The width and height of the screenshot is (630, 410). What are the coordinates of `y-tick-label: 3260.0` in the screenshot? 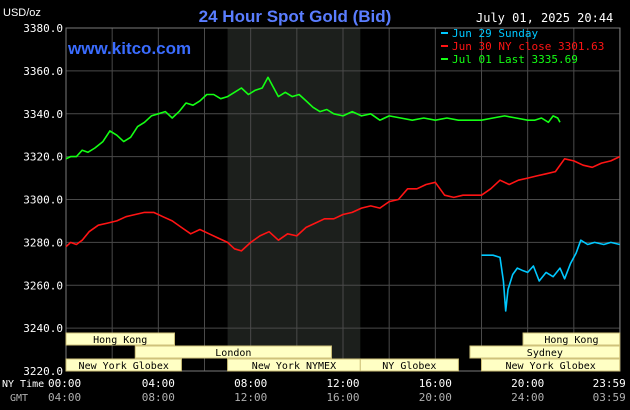 It's located at (43, 285).